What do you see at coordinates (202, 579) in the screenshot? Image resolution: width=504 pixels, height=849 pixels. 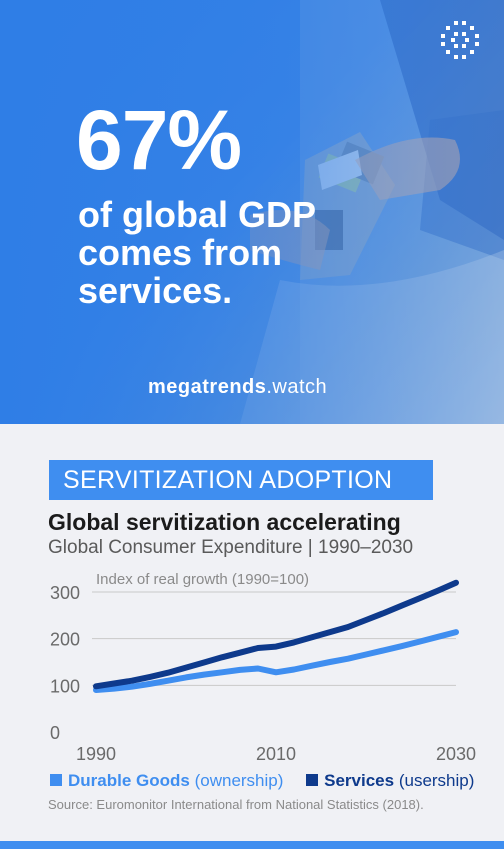 I see `y-axis-title: Index of real growth (1990=100)` at bounding box center [202, 579].